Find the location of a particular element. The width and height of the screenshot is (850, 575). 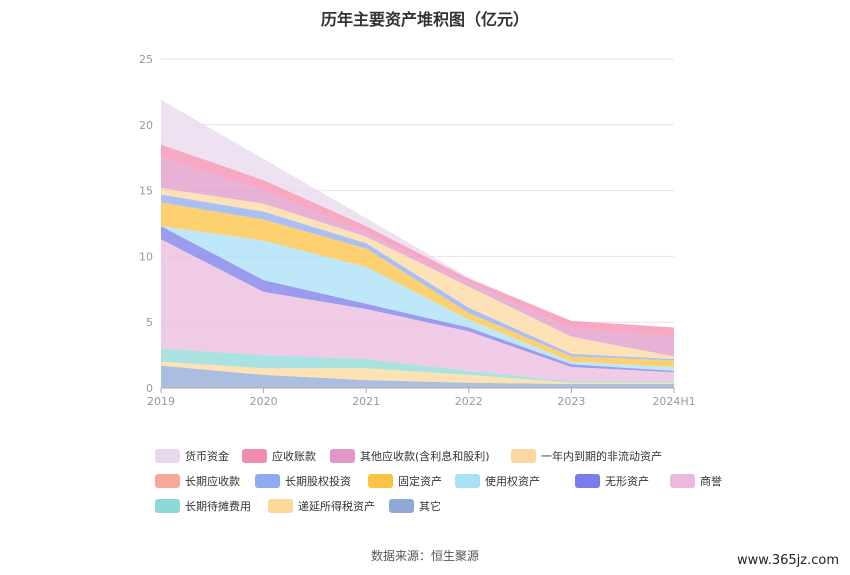

legend-label: 递延所得税资产 is located at coordinates (336, 506).